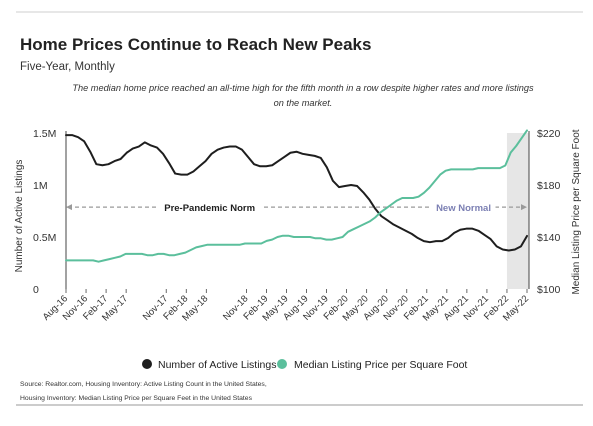 Image resolution: width=593 pixels, height=426 pixels. I want to click on chart-title: Home Prices Continue to Reach New Peaks, so click(195, 44).